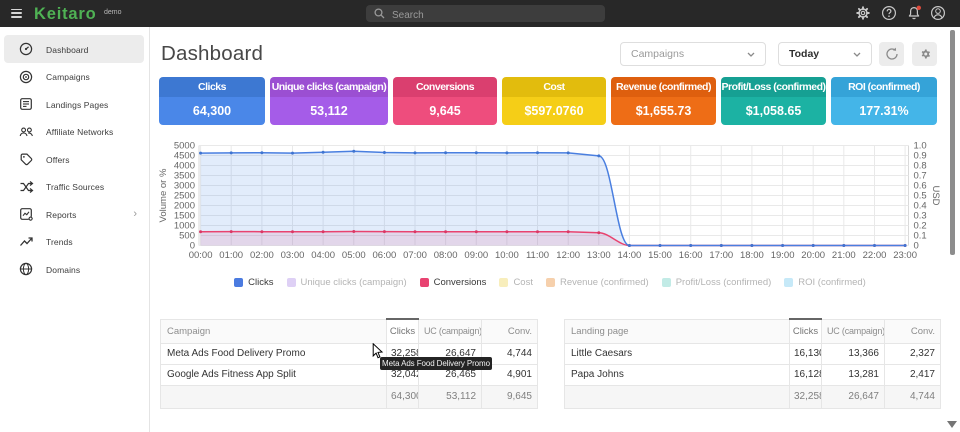  What do you see at coordinates (920, 216) in the screenshot?
I see `svg-text: 0.3` at bounding box center [920, 216].